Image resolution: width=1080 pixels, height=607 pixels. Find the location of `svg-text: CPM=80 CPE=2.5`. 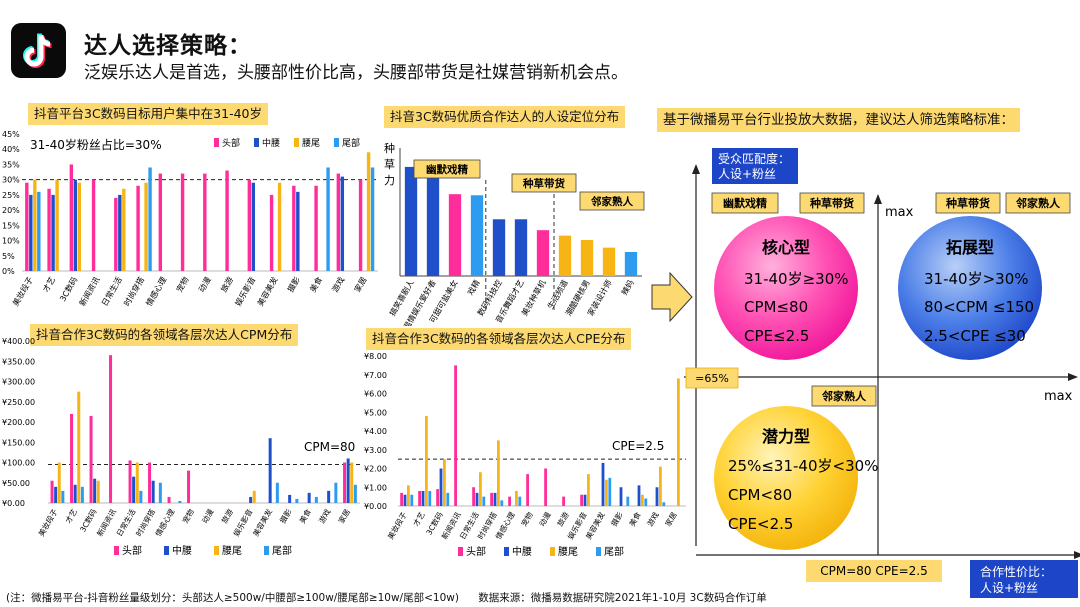

svg-text: CPM=80 CPE=2.5 is located at coordinates (873, 571).